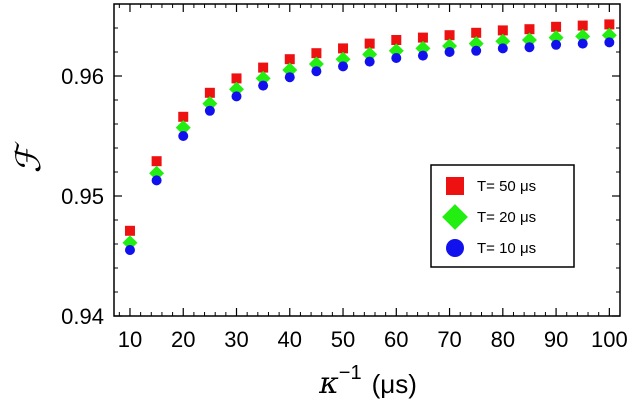 This screenshot has width=627, height=412. What do you see at coordinates (367, 381) in the screenshot?
I see `x-axis-title: κ−1 (μs)` at bounding box center [367, 381].